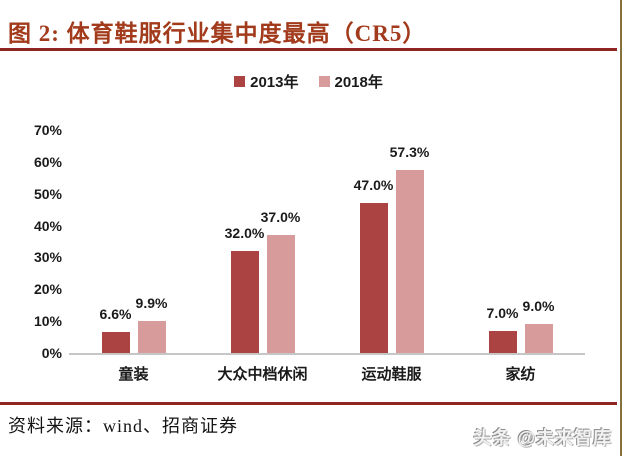 The height and width of the screenshot is (456, 624). I want to click on x-axis-label-家纺: 家纺, so click(520, 374).